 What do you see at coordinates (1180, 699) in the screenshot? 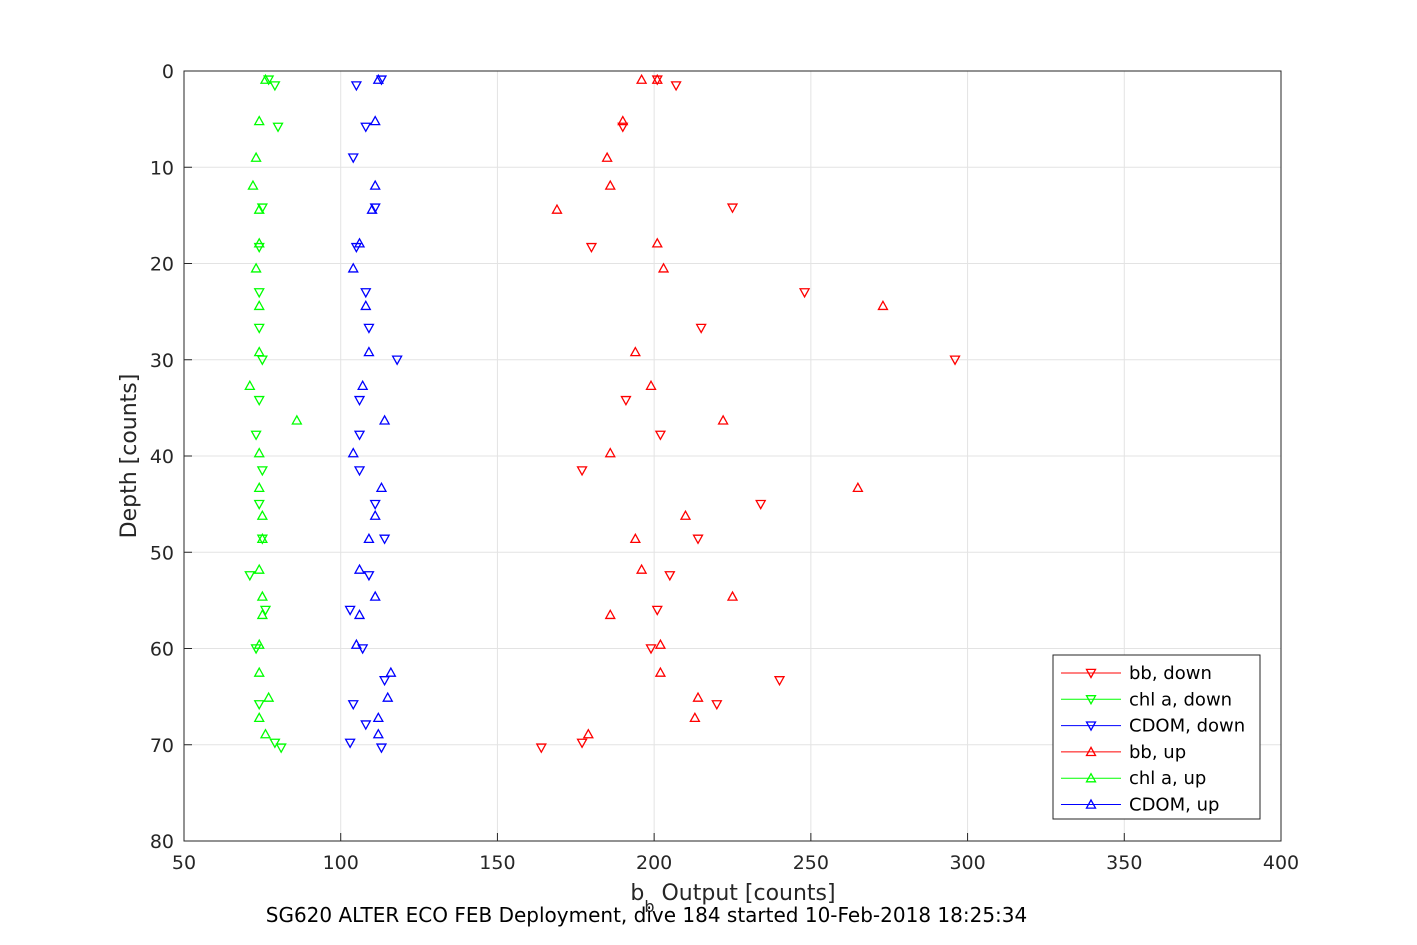
I see `legend-entry-label: chl a, down` at bounding box center [1180, 699].